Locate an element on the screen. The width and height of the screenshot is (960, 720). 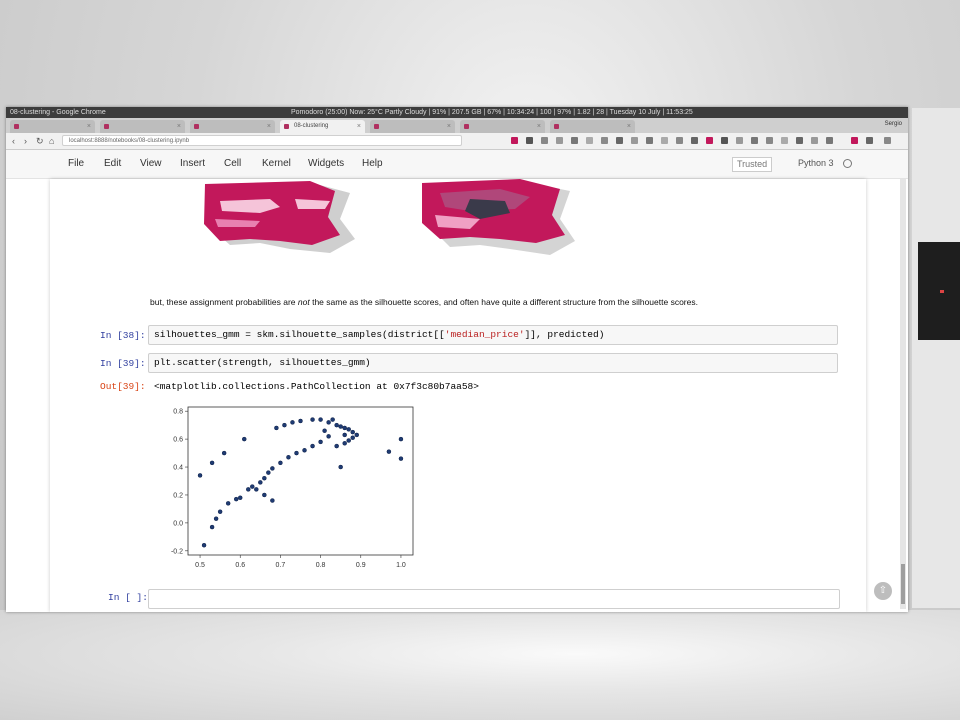
scrollbar is located at coordinates (903, 394).